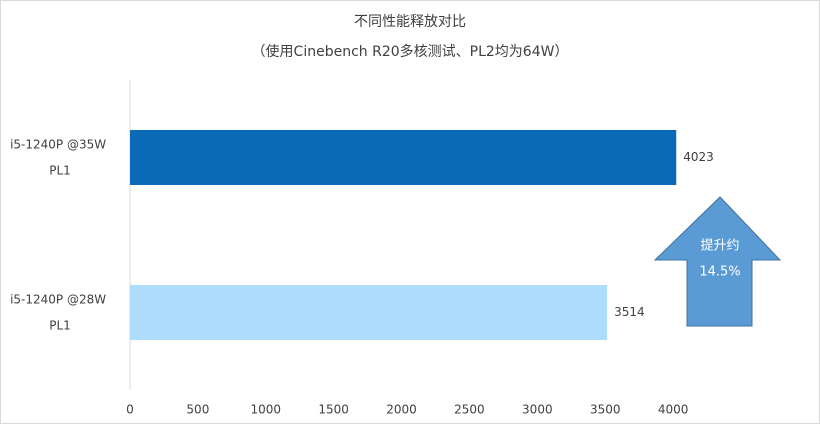 This screenshot has height=424, width=820. Describe the element at coordinates (60, 299) in the screenshot. I see `y-tick-label-line: i5-1240P @28W` at that location.